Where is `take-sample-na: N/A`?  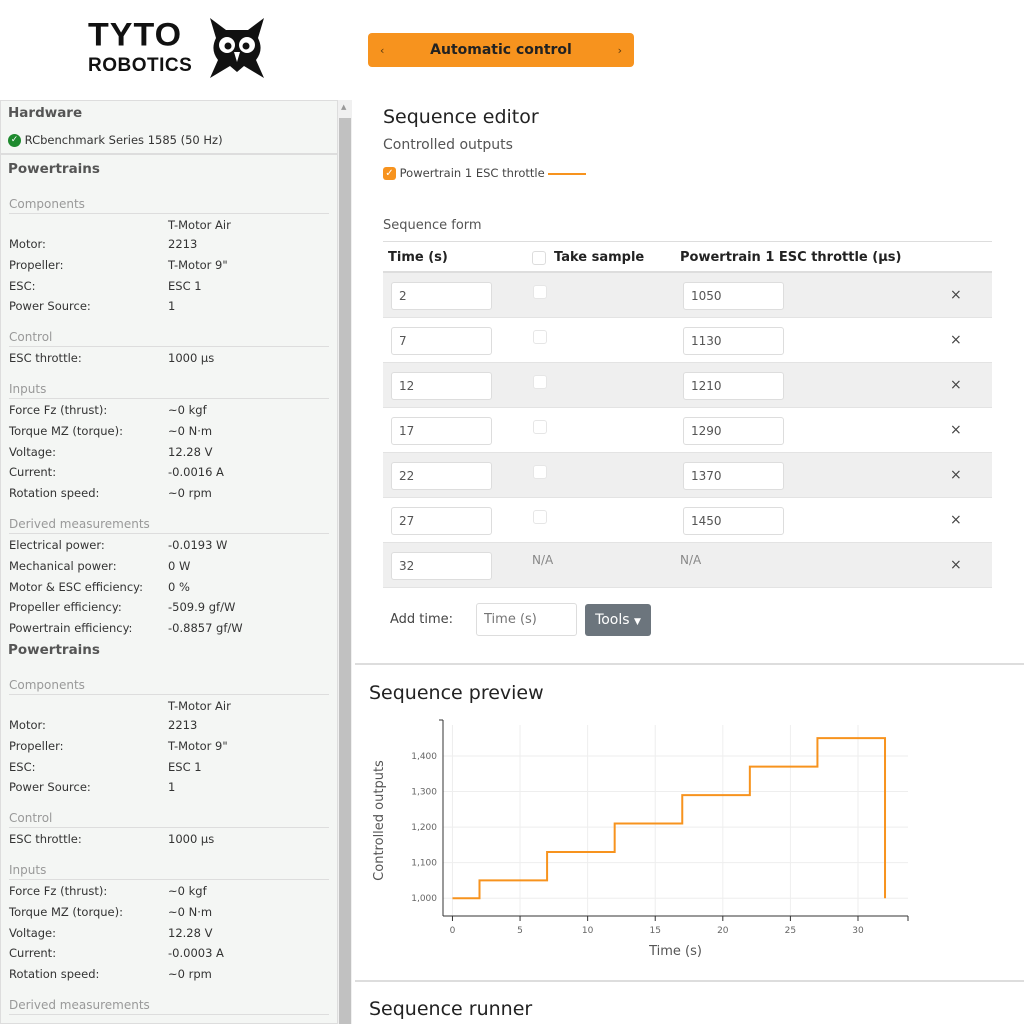 take-sample-na: N/A is located at coordinates (543, 560).